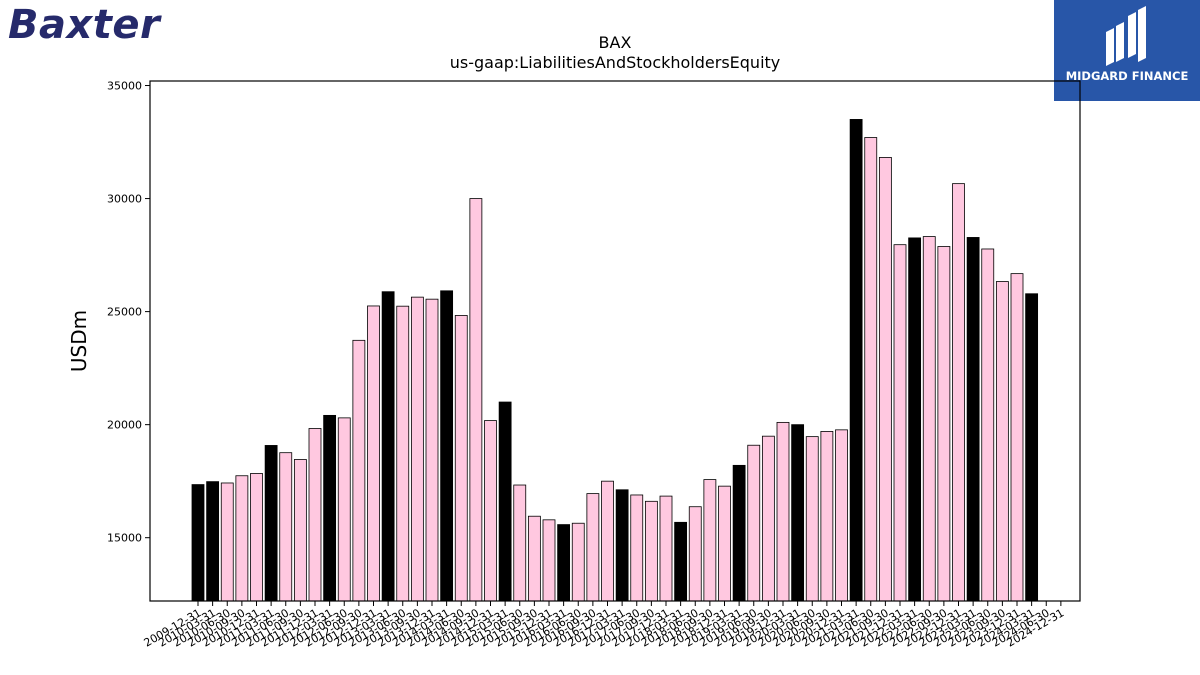 The image size is (1200, 675). I want to click on y-tick-label: 25000, so click(124, 312).